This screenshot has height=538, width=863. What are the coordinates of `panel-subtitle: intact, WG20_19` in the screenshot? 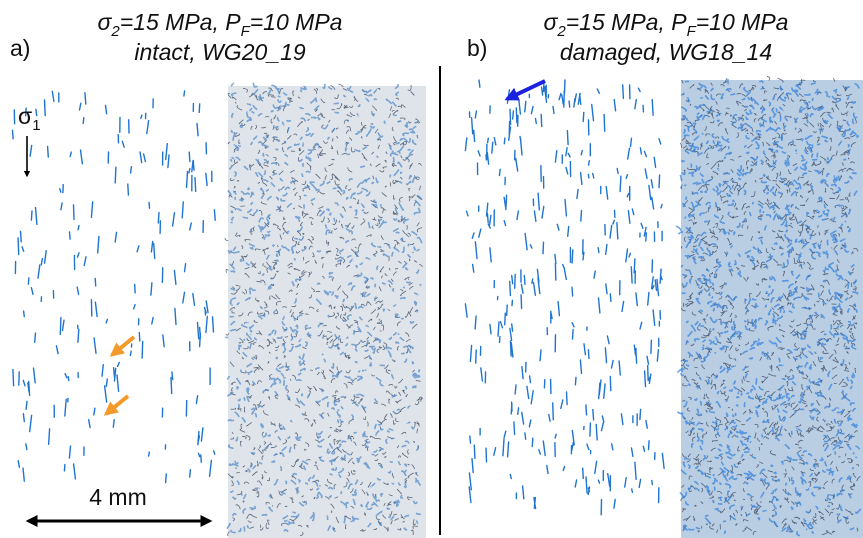 It's located at (220, 52).